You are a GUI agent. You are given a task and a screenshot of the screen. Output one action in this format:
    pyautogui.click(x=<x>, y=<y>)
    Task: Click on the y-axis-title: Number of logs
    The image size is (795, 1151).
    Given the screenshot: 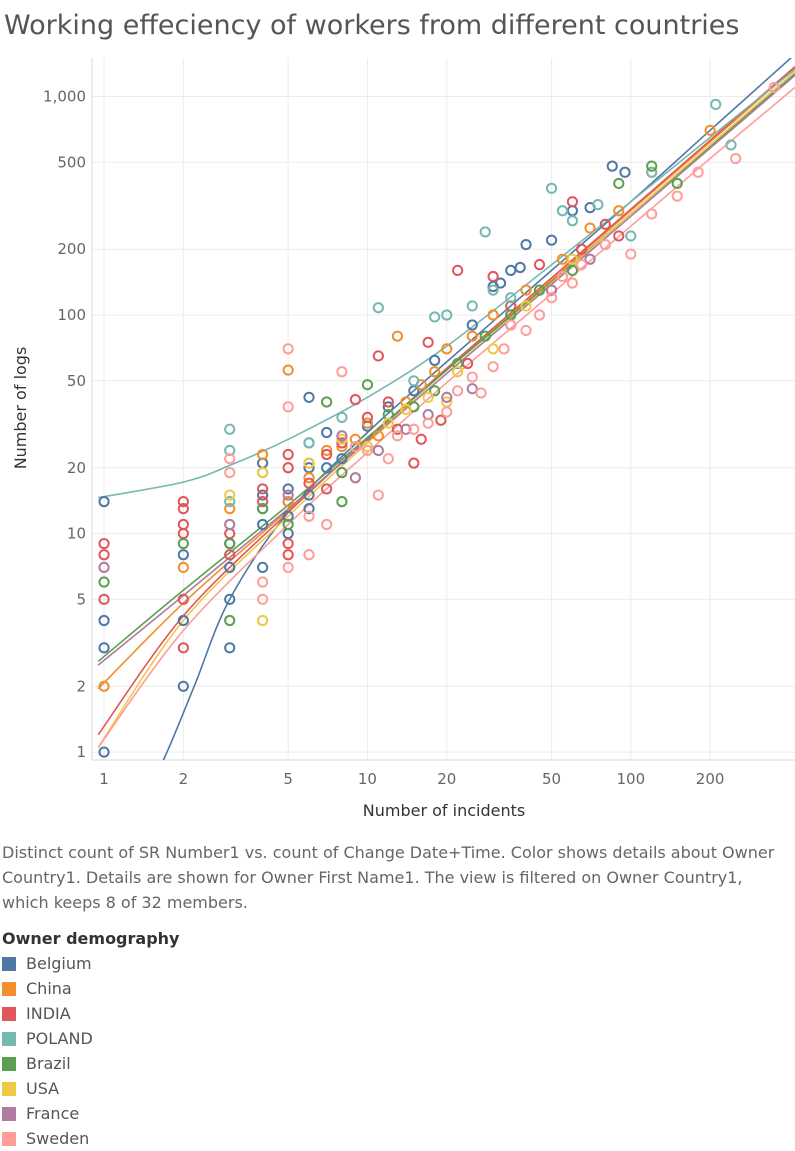 What is the action you would take?
    pyautogui.click(x=20, y=408)
    